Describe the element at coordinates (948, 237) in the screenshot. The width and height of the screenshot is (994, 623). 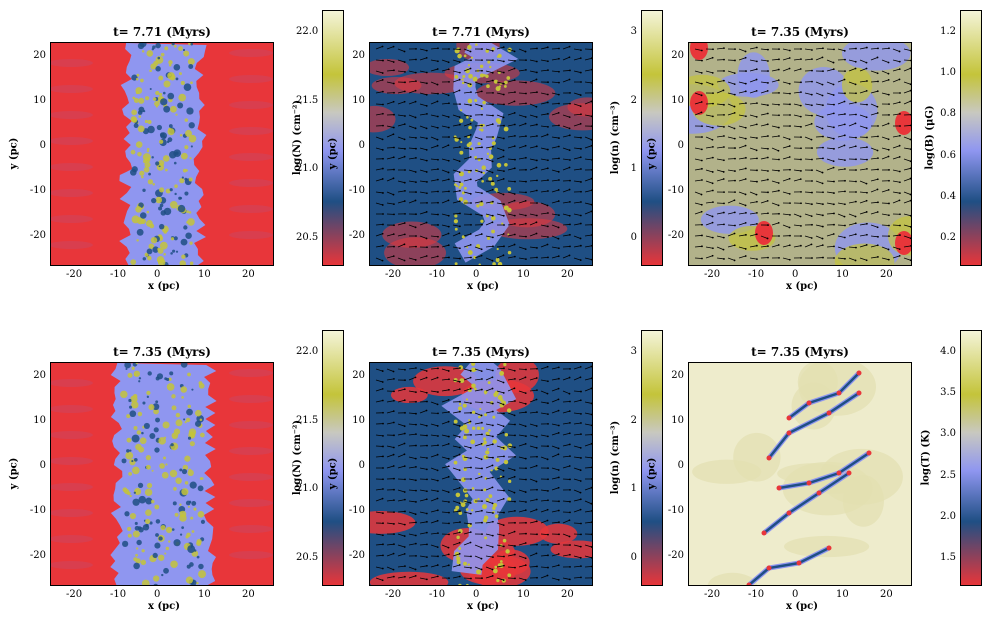
I see `panel-3-cbar-tick: 0.2` at that location.